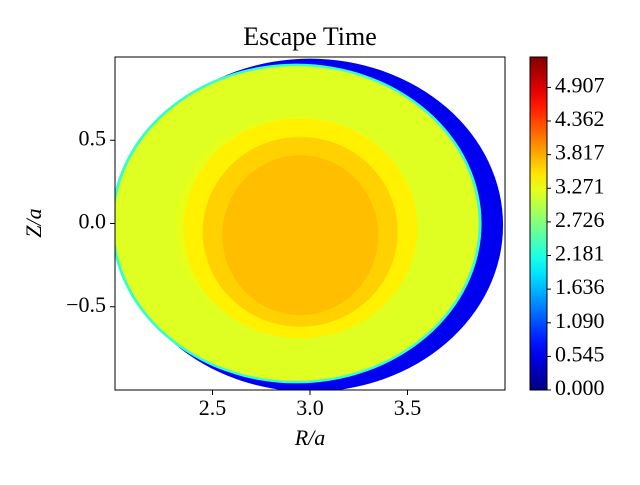 The width and height of the screenshot is (640, 485). Describe the element at coordinates (213, 407) in the screenshot. I see `x-tick-label: 2.5` at that location.